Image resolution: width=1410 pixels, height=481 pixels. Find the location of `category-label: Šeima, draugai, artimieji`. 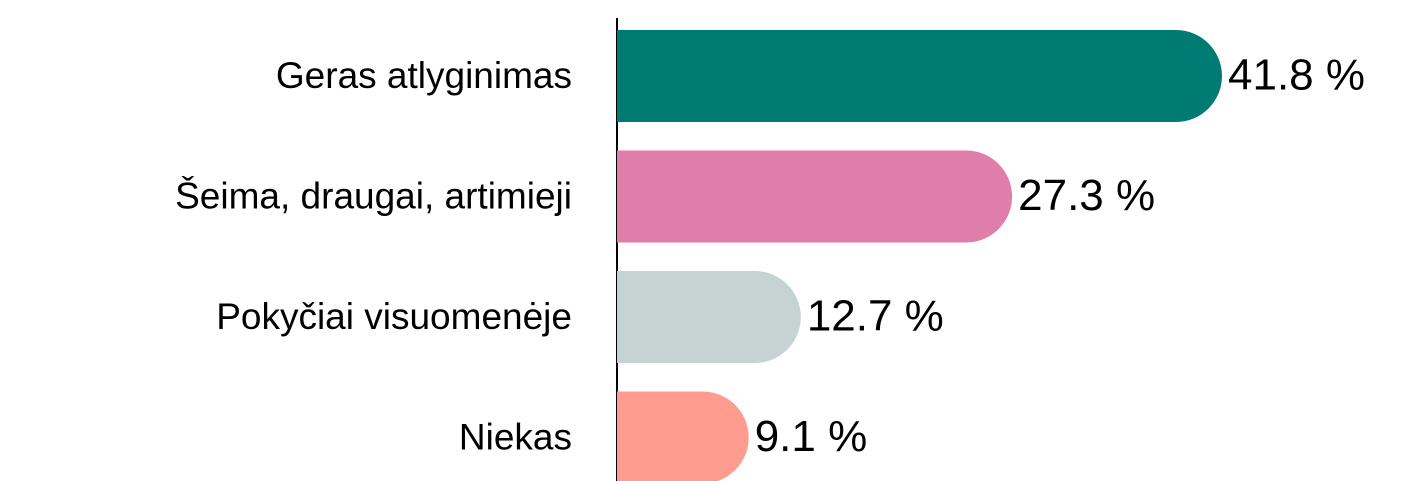

category-label: Šeima, draugai, artimieji is located at coordinates (373, 195).